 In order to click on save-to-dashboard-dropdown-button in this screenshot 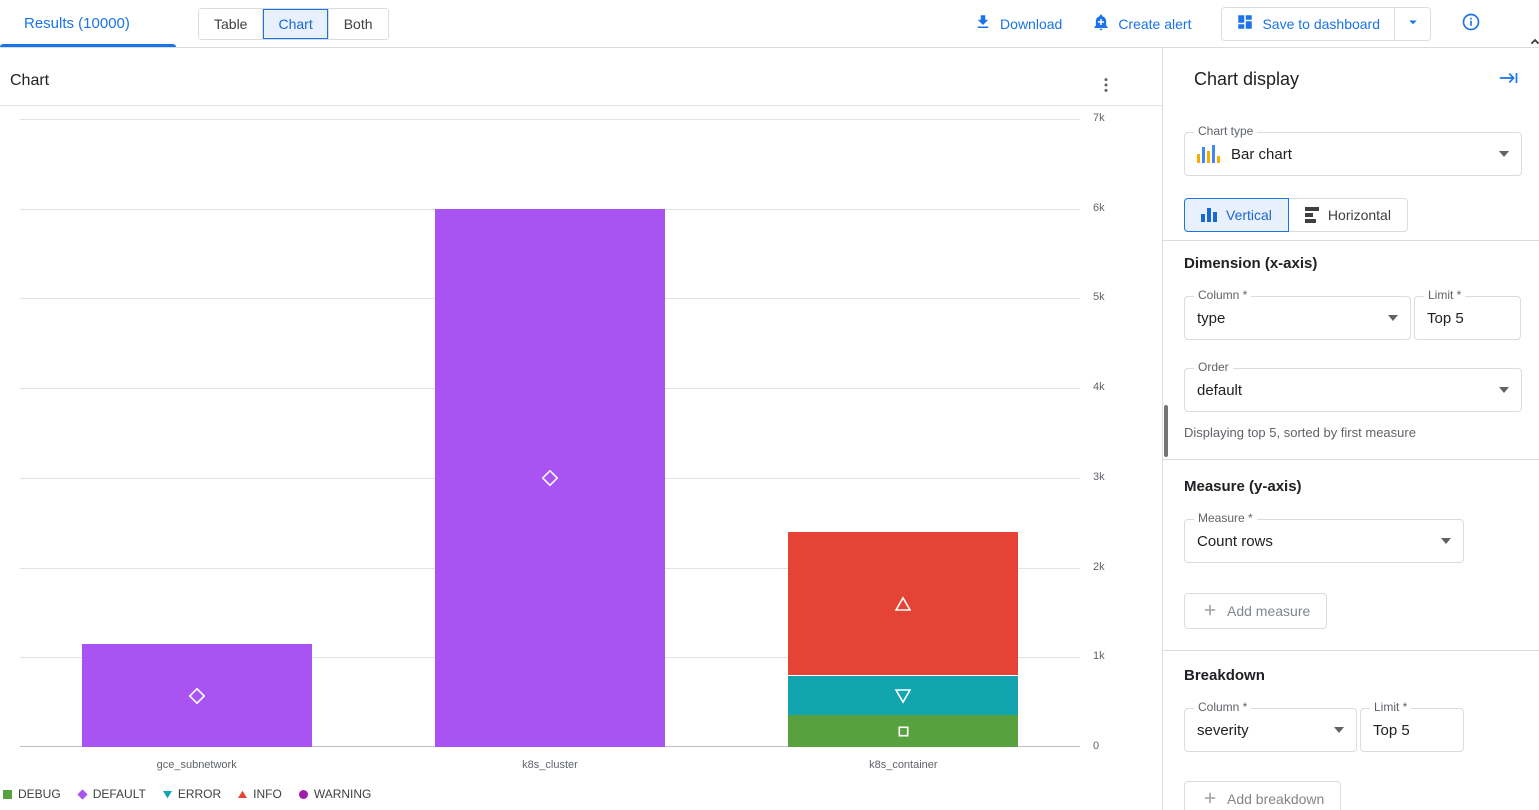, I will do `click(1412, 23)`.